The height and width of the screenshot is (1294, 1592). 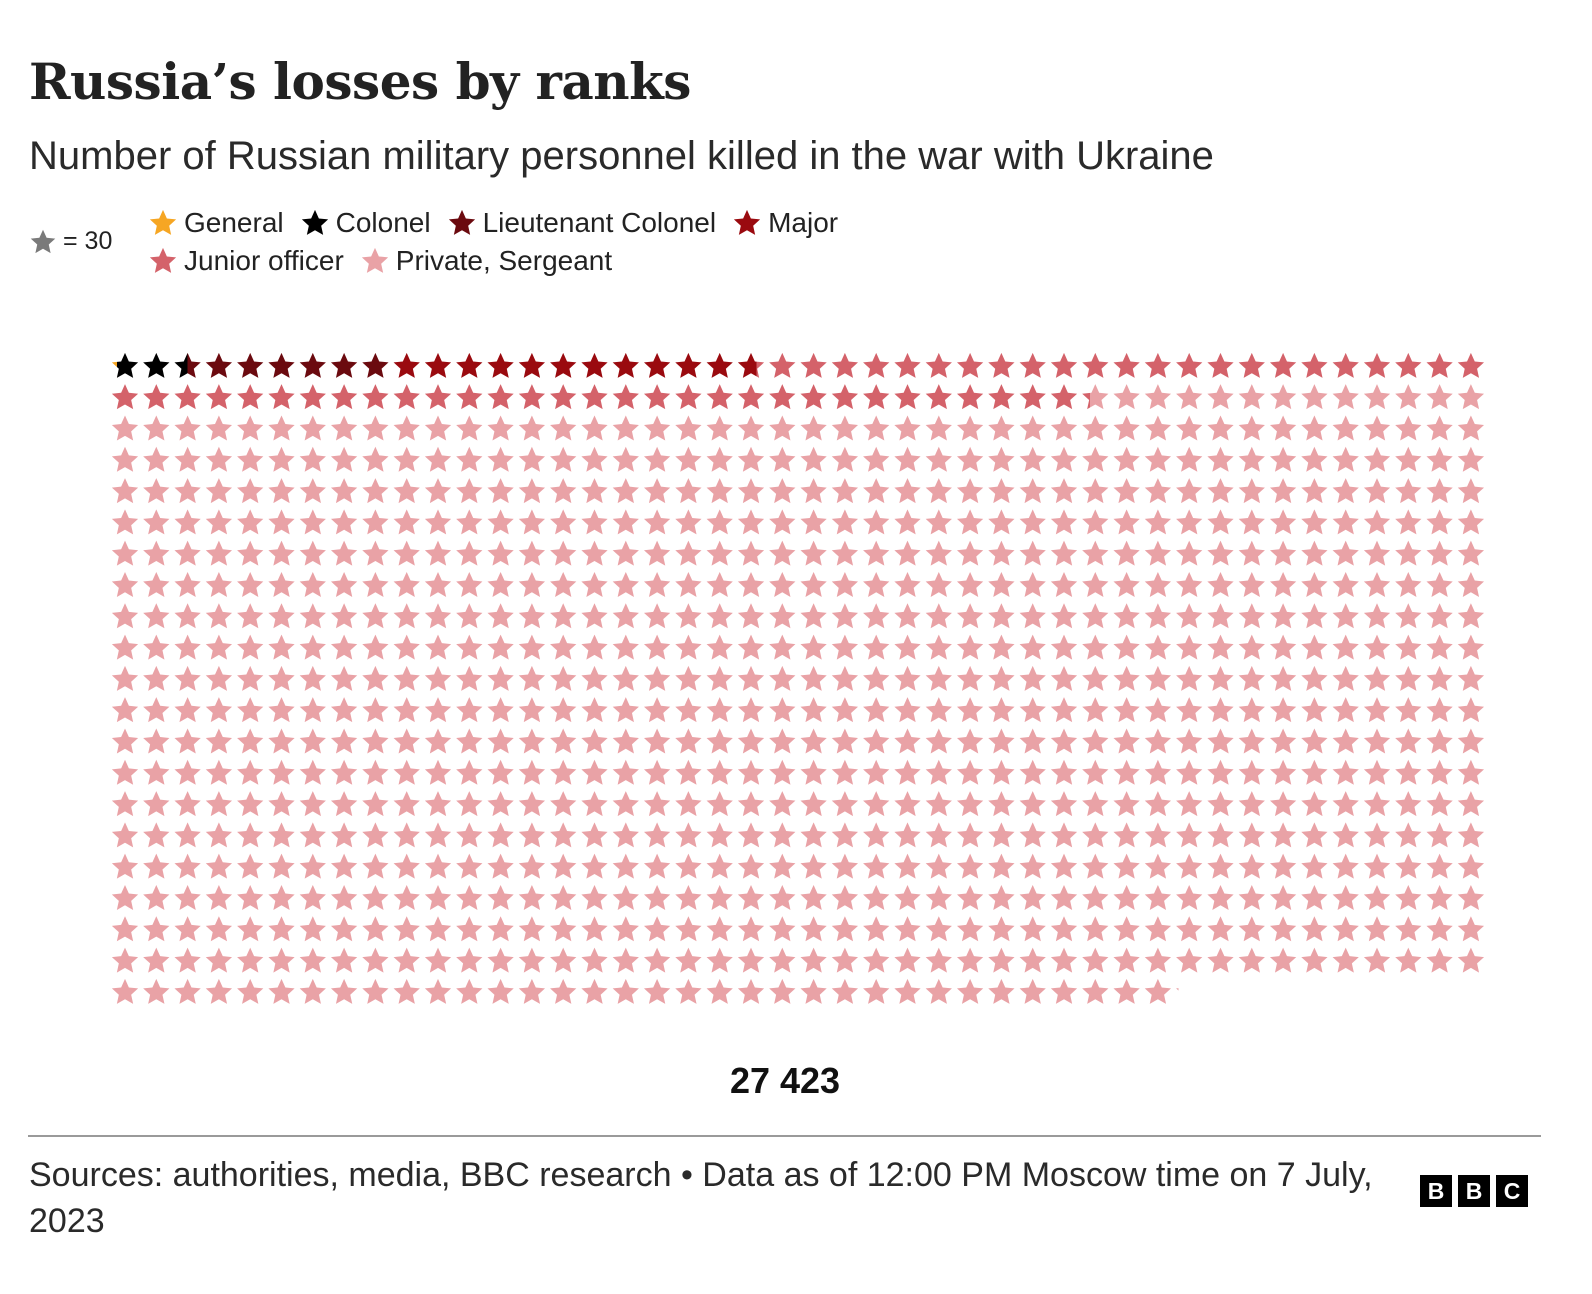 What do you see at coordinates (360, 81) in the screenshot?
I see `chart-title: Russia’s losses by ranks` at bounding box center [360, 81].